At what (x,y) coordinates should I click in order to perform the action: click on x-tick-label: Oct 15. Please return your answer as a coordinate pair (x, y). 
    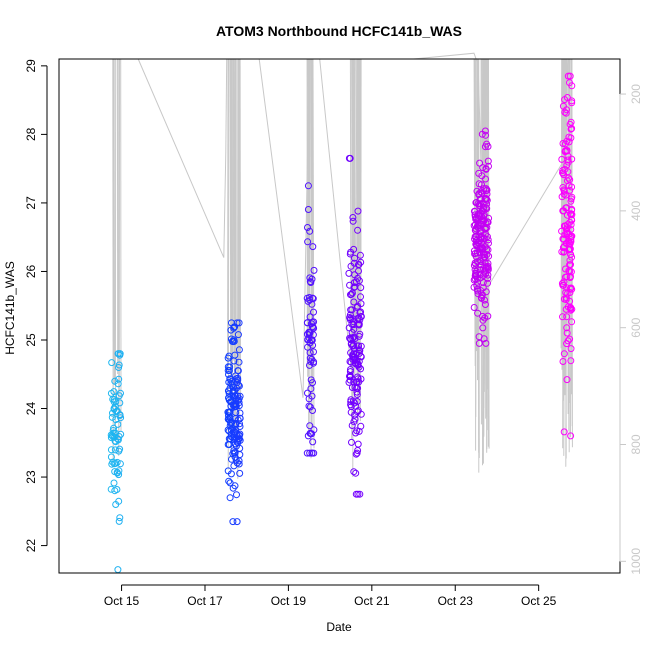
    Looking at the image, I should click on (122, 601).